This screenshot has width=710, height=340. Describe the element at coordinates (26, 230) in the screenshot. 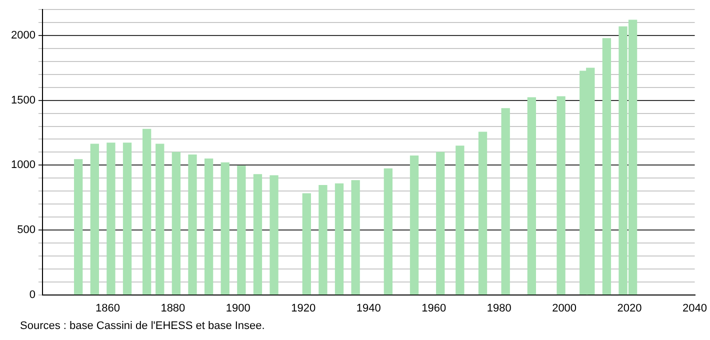

I see `y-tick-label: 500` at that location.